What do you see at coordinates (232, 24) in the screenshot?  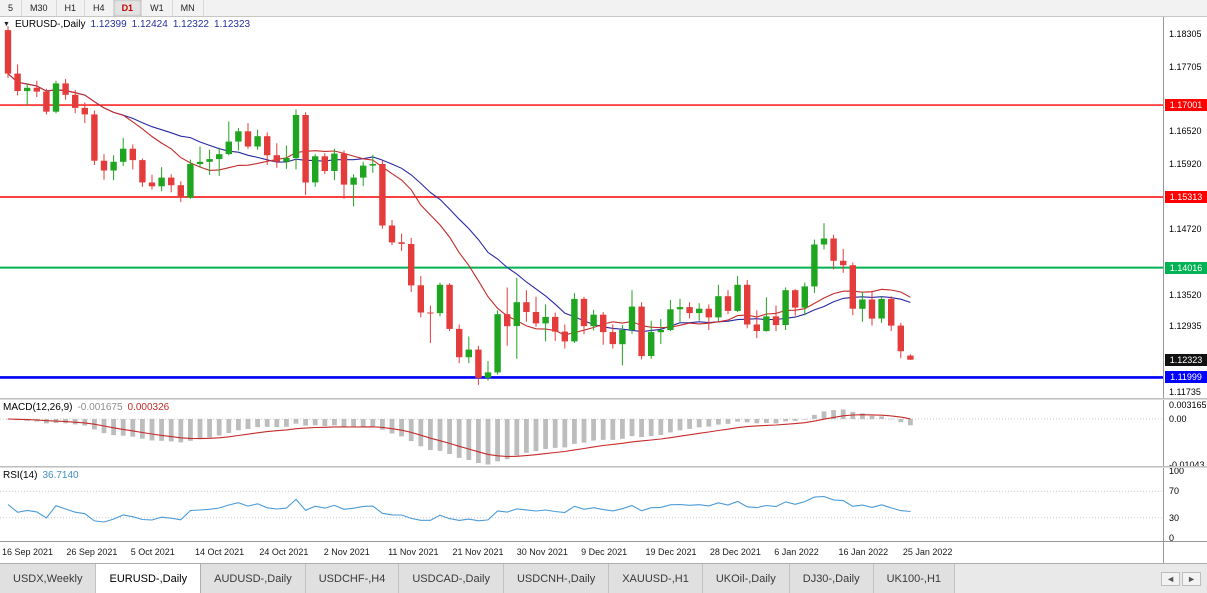 I see `quote-close: 1.12323` at bounding box center [232, 24].